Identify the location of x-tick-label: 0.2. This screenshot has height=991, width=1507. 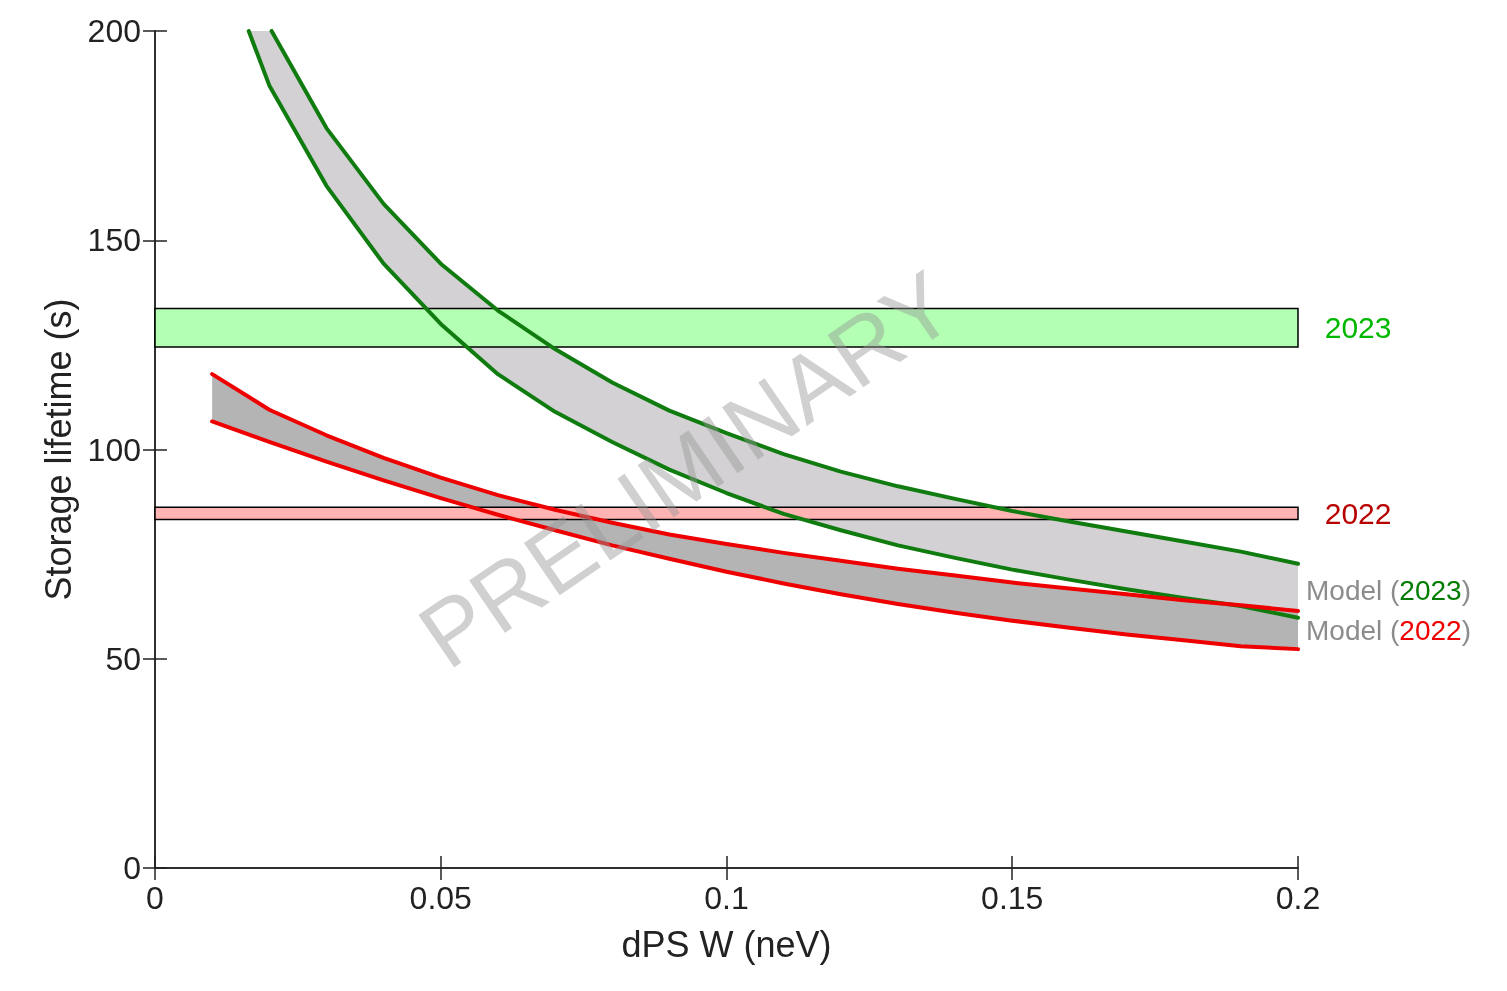
(1298, 898).